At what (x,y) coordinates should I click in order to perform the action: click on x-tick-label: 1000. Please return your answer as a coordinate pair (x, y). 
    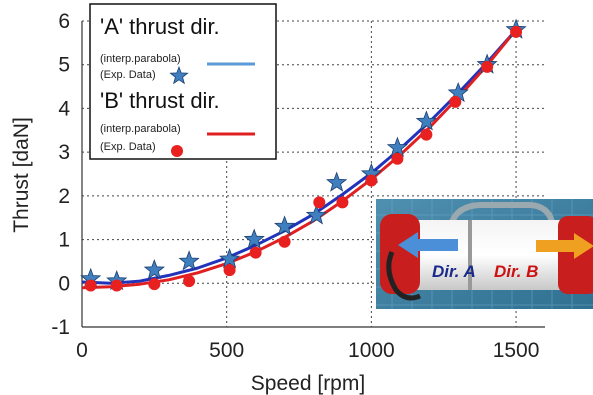
    Looking at the image, I should click on (371, 350).